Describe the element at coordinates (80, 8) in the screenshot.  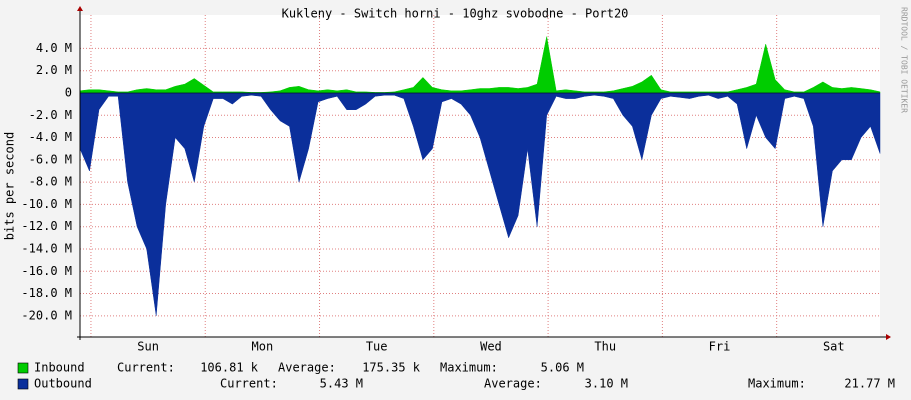
I see `y-axis-arrow` at that location.